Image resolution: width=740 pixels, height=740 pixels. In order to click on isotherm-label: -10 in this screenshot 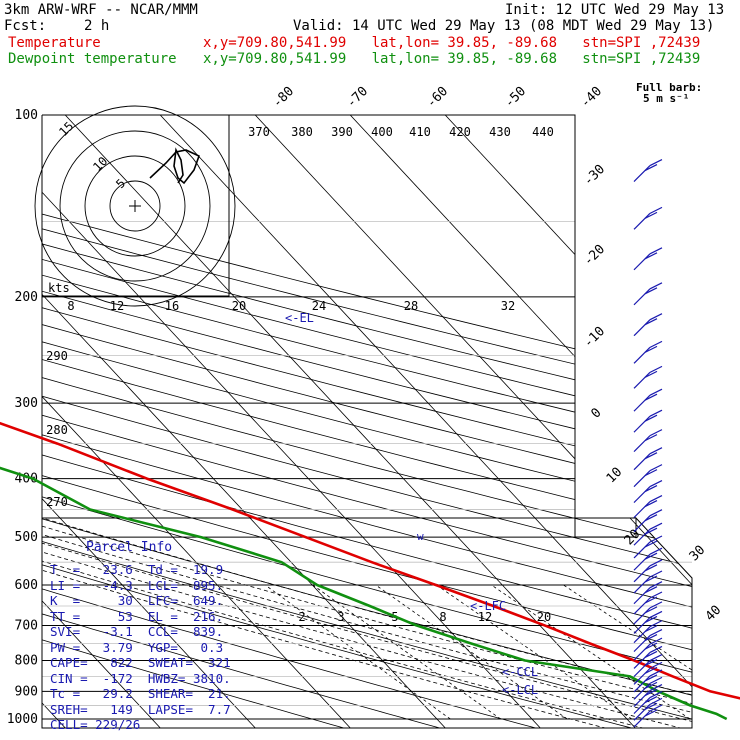, I will do `click(594, 337)`.